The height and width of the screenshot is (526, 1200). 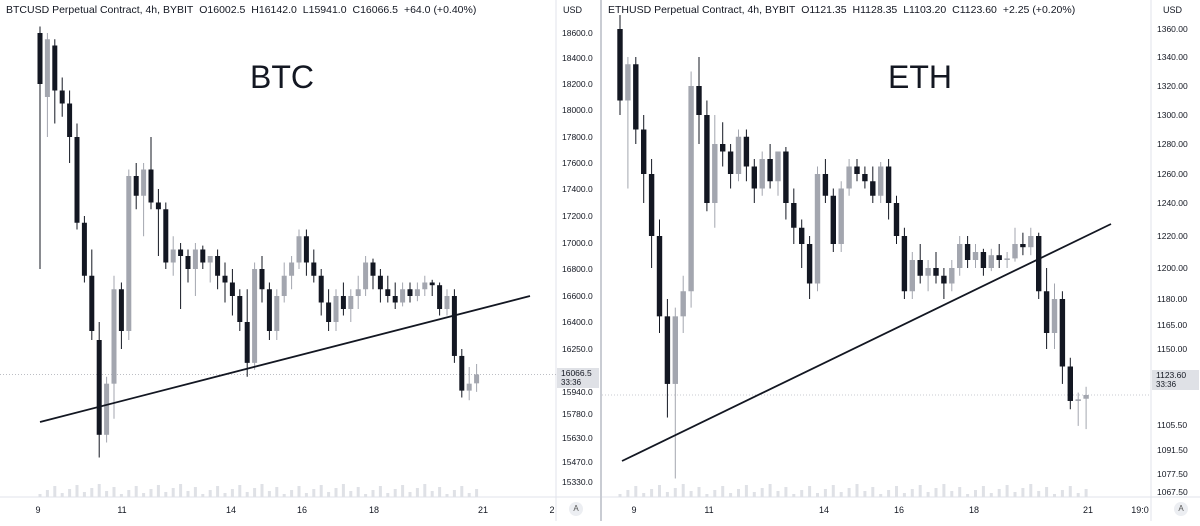 I want to click on btc-auto-scale-button: A, so click(x=576, y=509).